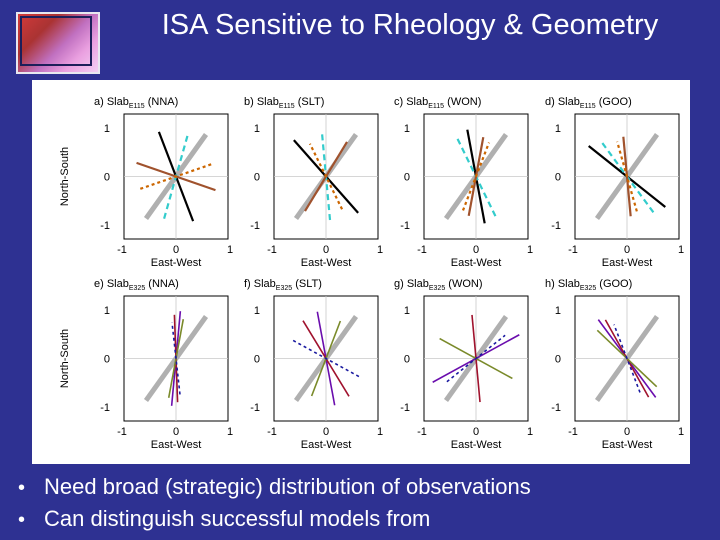 The height and width of the screenshot is (540, 720). I want to click on panel-title: c) SlabE115 (WON), so click(437, 103).